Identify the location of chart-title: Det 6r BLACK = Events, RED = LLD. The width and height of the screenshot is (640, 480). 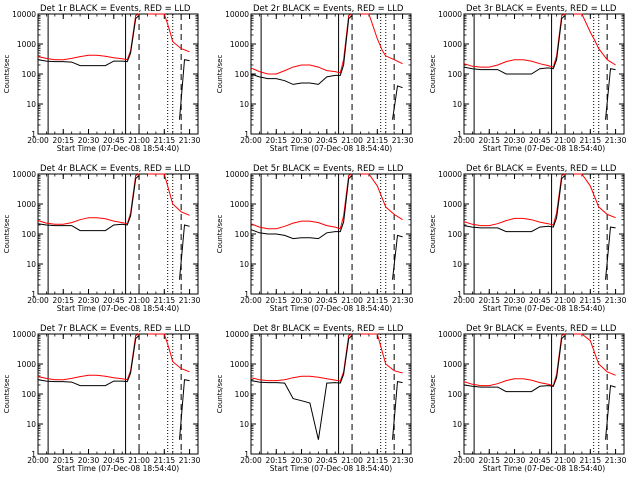
(541, 169).